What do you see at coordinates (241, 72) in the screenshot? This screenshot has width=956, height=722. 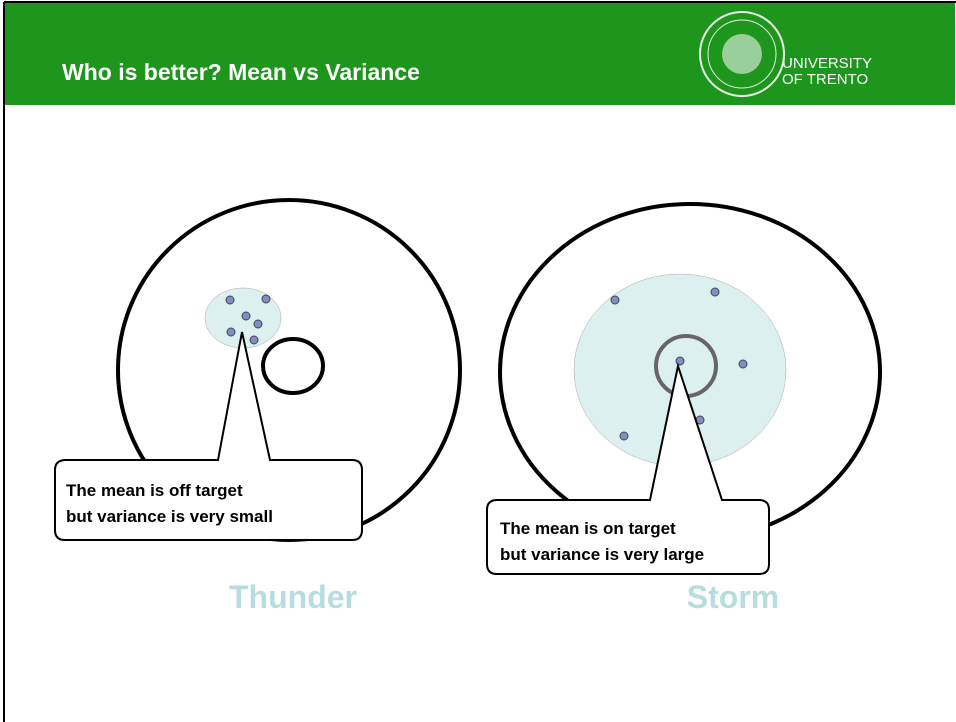 I see `title: Who is better? Mean vs Variance` at bounding box center [241, 72].